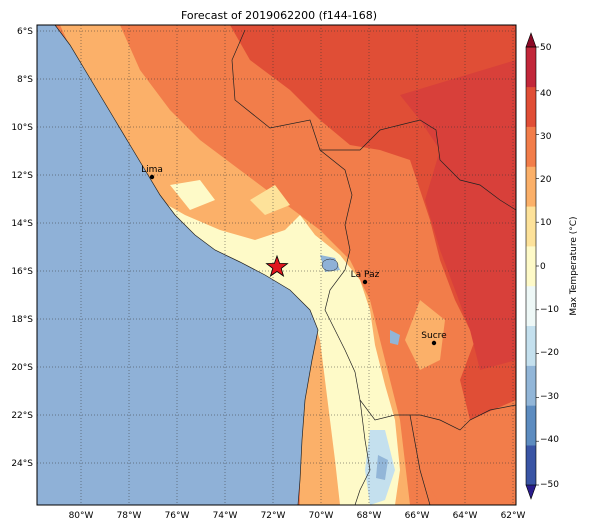 The width and height of the screenshot is (591, 529). I want to click on colorbar-tick-label: 0, so click(543, 267).